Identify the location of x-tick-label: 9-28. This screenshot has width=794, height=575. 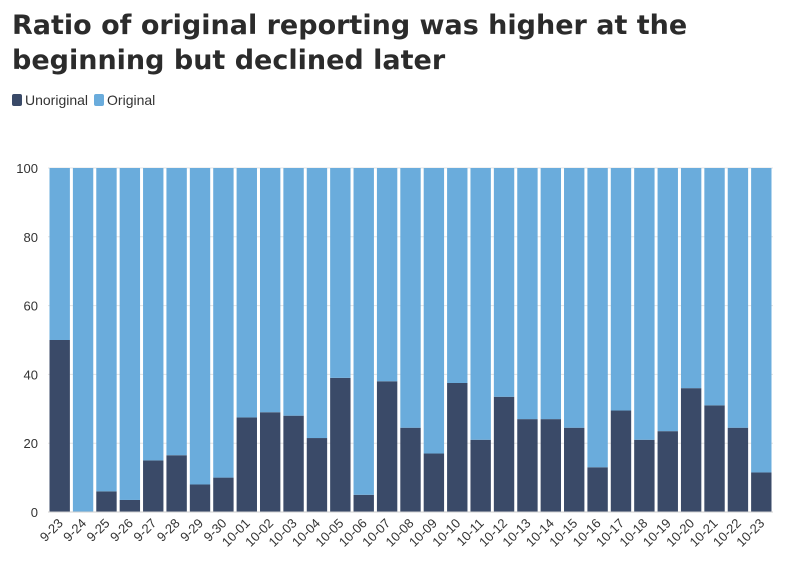
(168, 530).